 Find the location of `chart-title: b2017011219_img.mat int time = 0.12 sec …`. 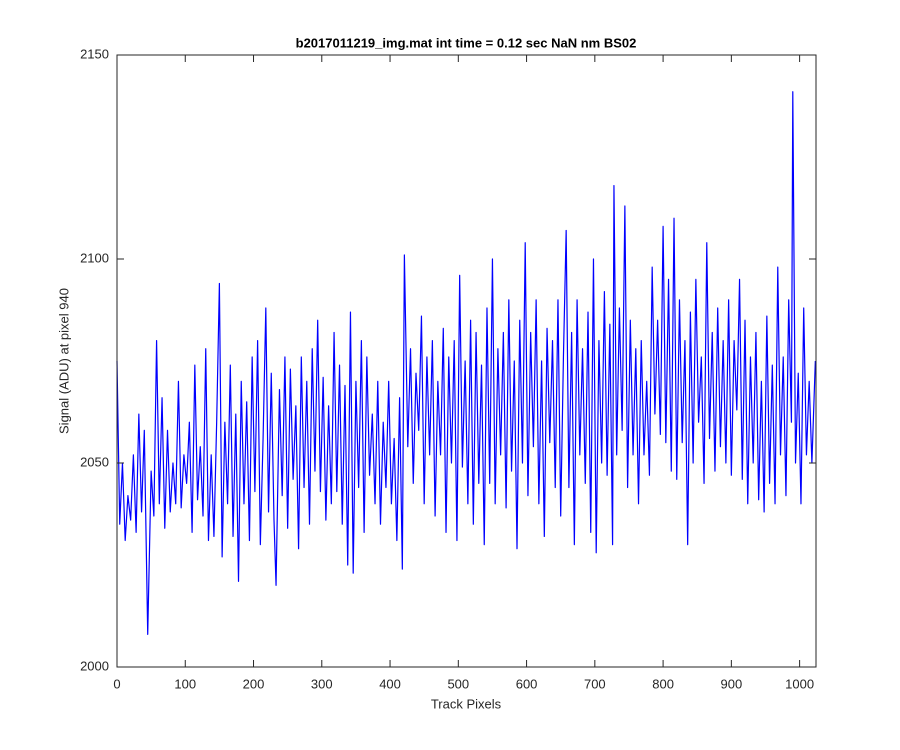

chart-title: b2017011219_img.mat int time = 0.12 sec … is located at coordinates (466, 42).